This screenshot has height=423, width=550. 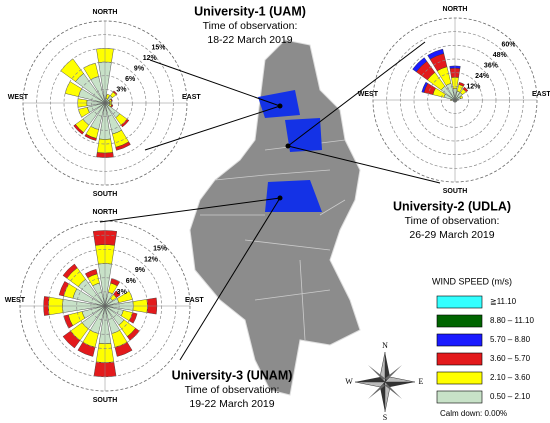 I want to click on district-borders, so click(x=273, y=240).